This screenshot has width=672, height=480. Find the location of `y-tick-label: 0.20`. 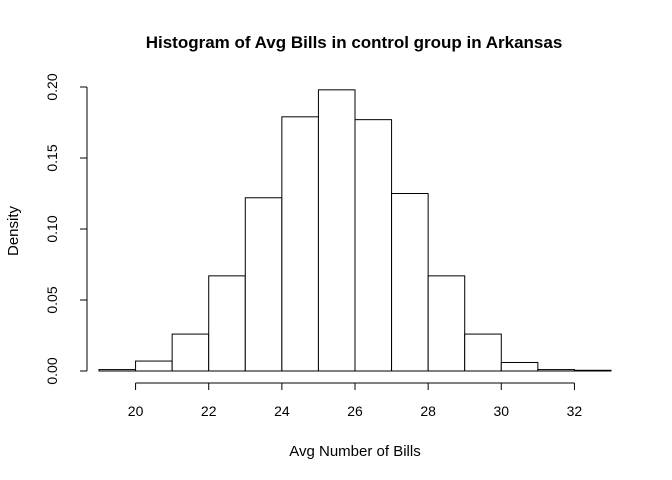

y-tick-label: 0.20 is located at coordinates (52, 86).